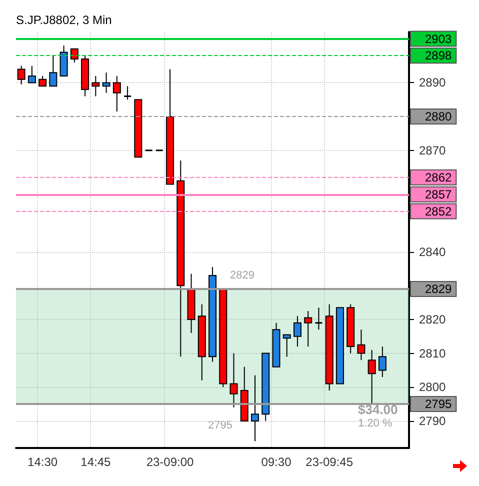 This screenshot has height=486, width=479. I want to click on x-tick-label: 23-09:00, so click(170, 462).